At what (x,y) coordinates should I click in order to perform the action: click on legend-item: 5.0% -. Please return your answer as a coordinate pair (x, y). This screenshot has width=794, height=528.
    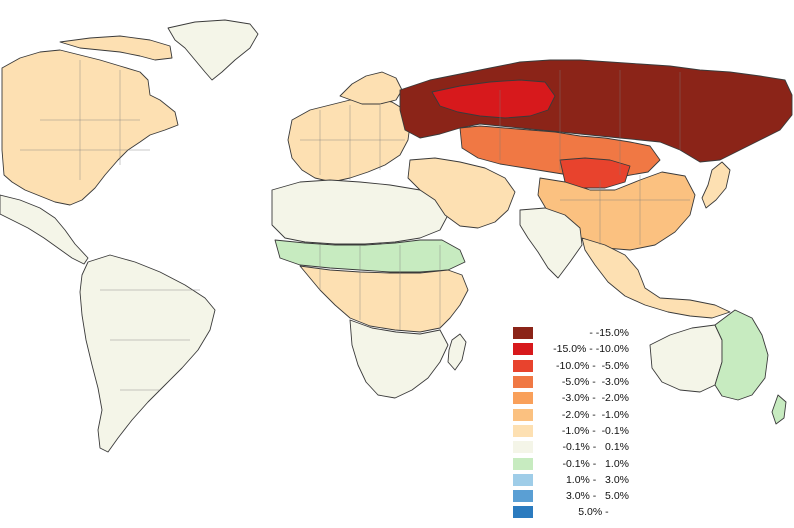
    Looking at the image, I should click on (573, 512).